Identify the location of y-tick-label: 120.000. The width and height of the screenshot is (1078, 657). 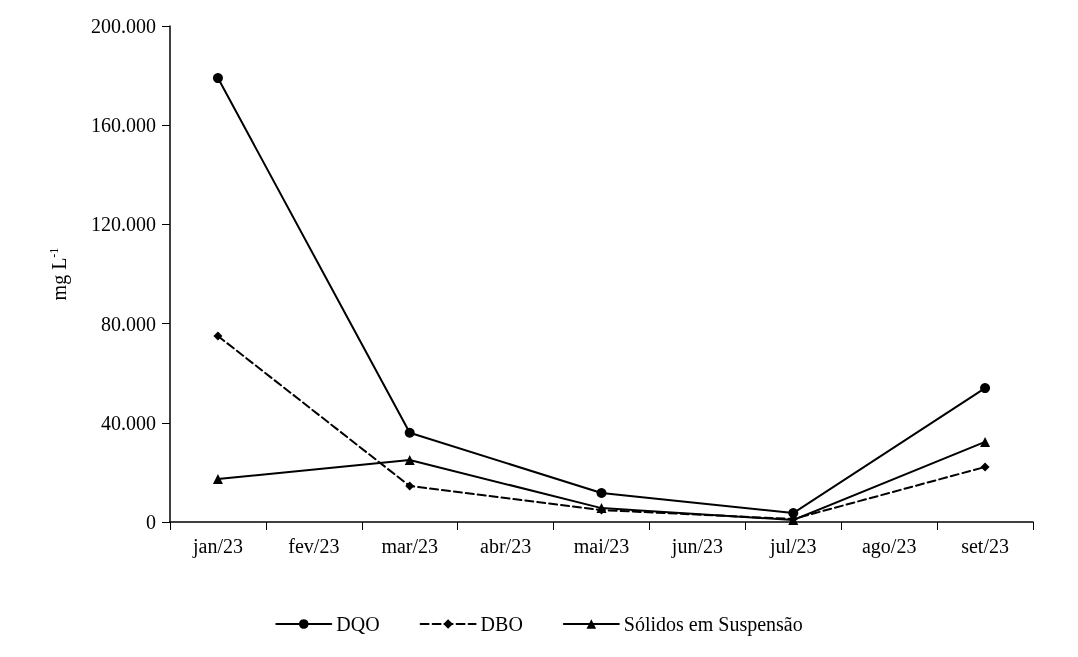
(123, 224).